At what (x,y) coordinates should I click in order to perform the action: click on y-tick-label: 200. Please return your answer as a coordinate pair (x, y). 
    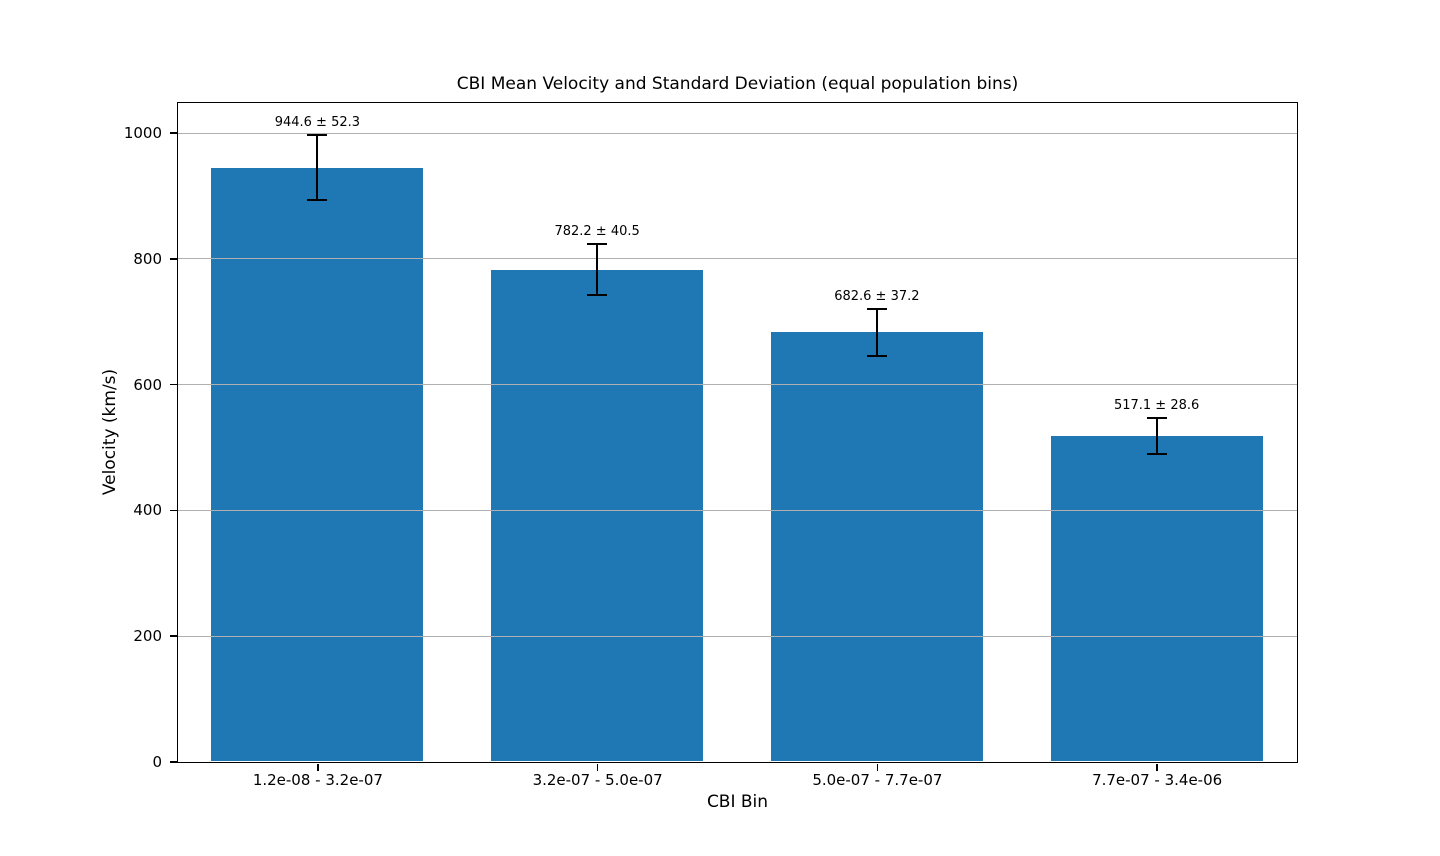
    Looking at the image, I should click on (147, 636).